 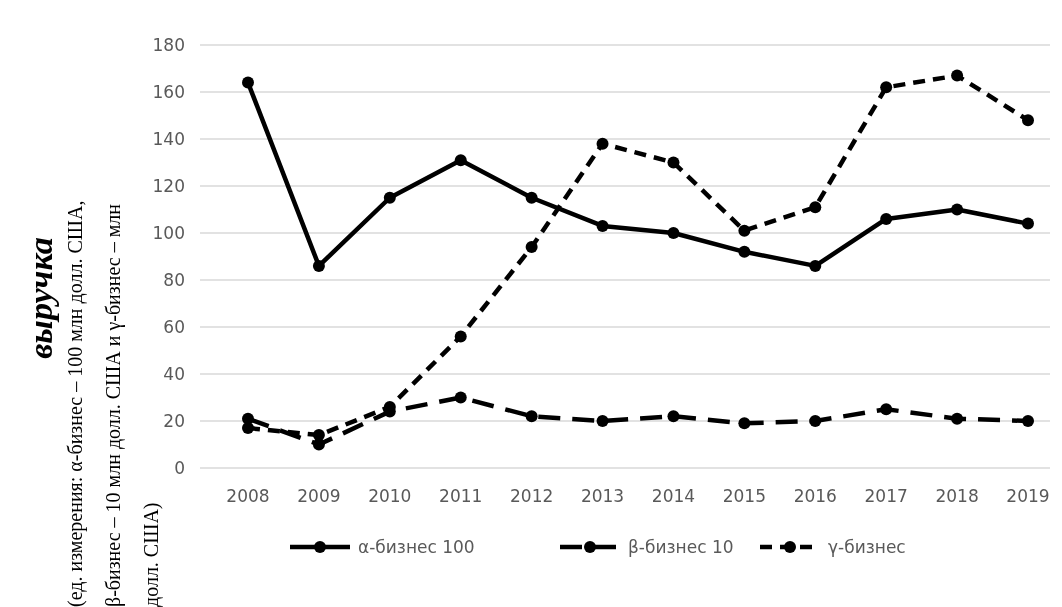 What do you see at coordinates (319, 495) in the screenshot?
I see `x-tick-label: 2009` at bounding box center [319, 495].